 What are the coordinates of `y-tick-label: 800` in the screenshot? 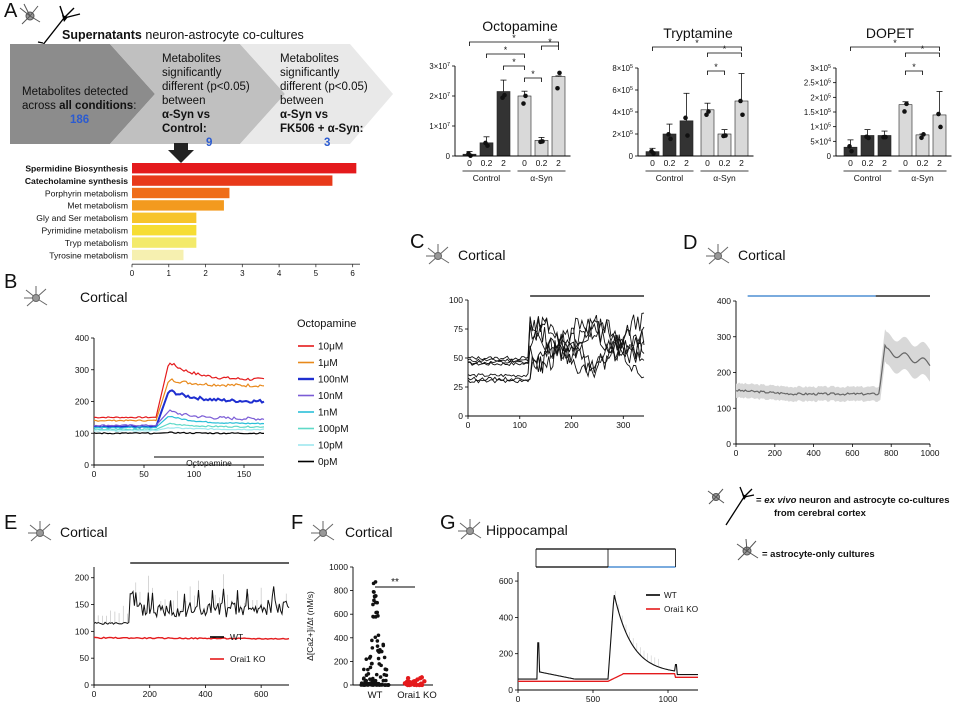 It's located at (341, 591).